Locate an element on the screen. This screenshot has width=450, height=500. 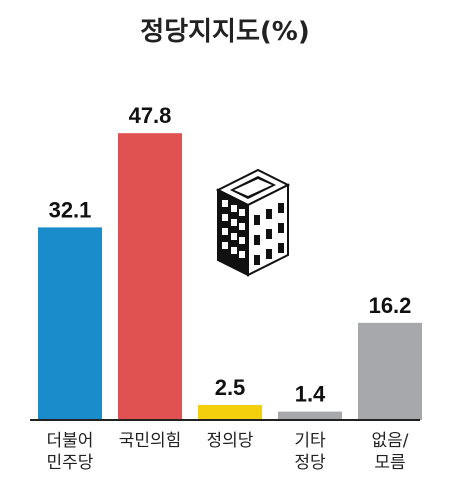
category-label-0-1: 민주당 is located at coordinates (70, 463).